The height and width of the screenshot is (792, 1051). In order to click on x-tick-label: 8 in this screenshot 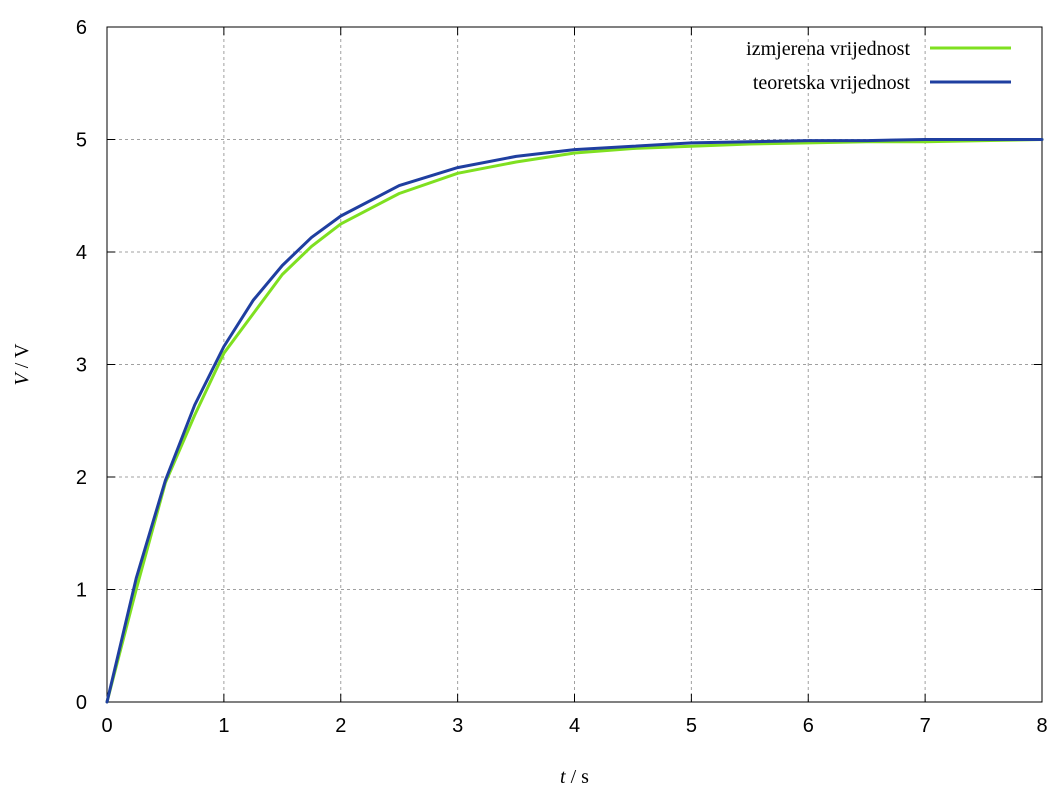, I will do `click(1041, 726)`.